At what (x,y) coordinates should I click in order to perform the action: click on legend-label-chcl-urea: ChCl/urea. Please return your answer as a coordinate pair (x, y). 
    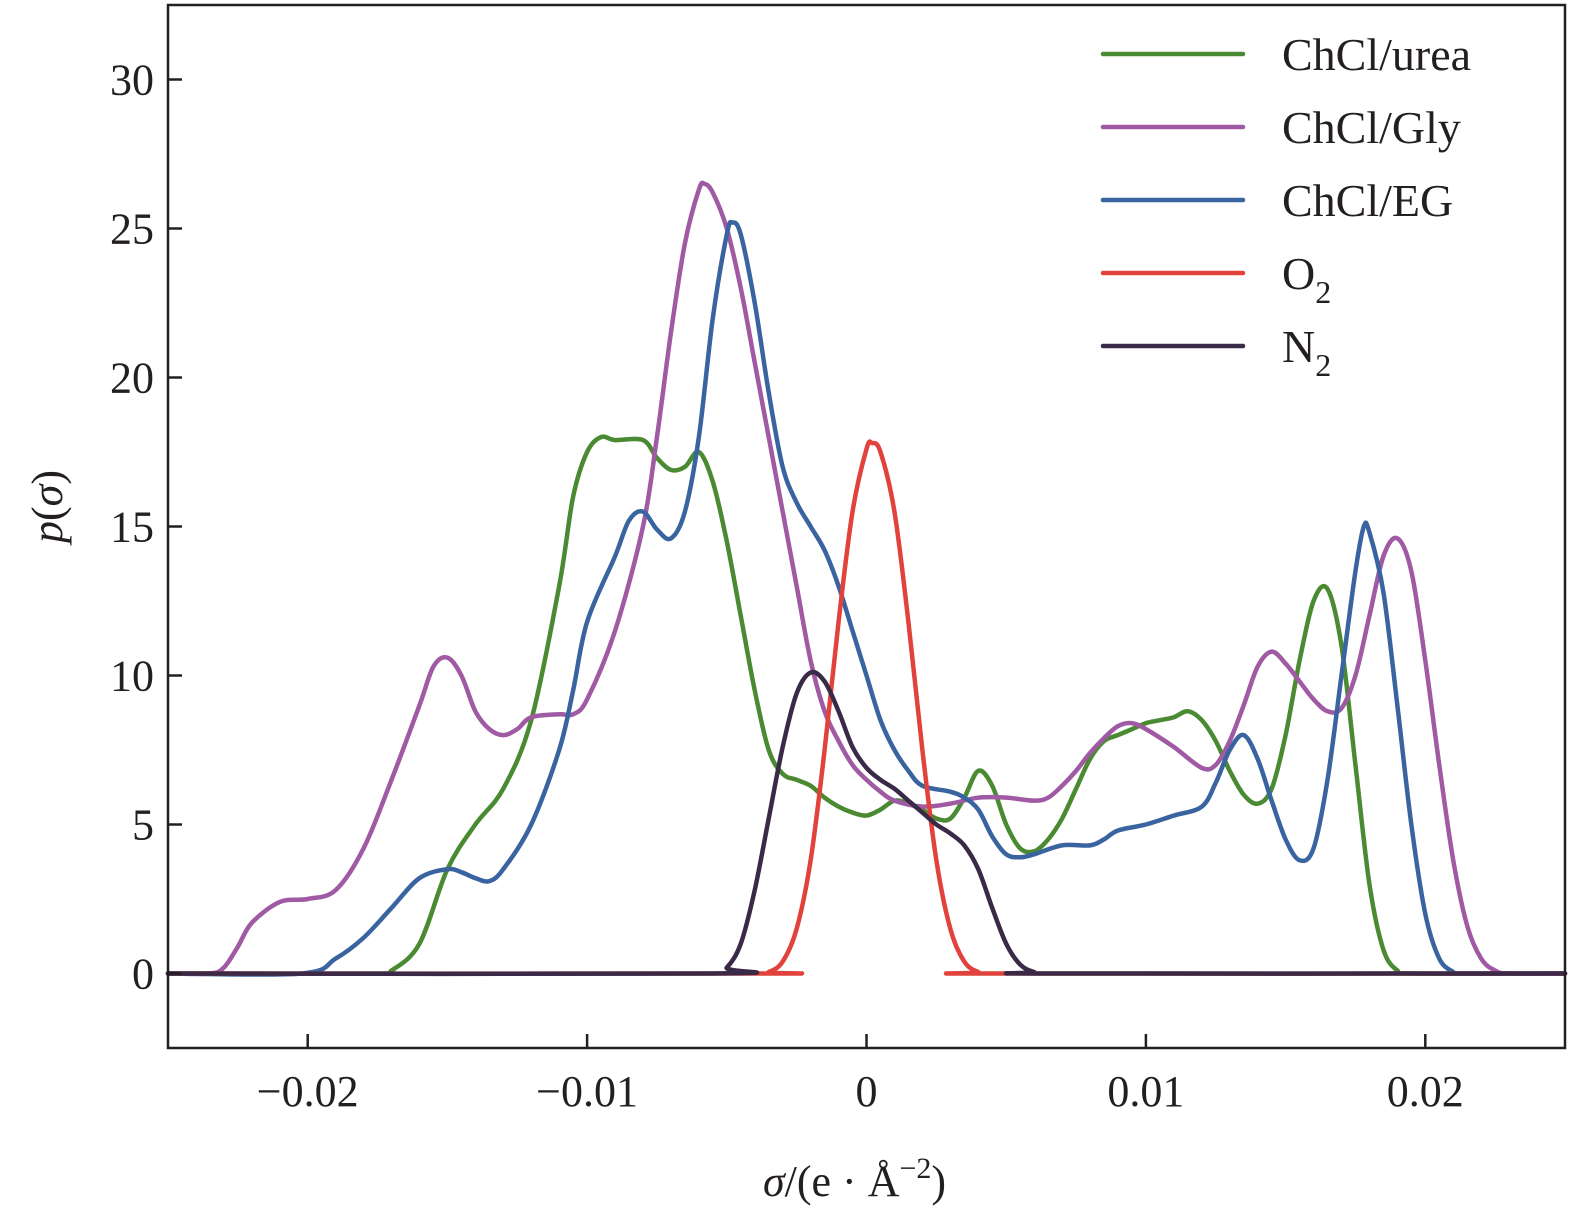
    Looking at the image, I should click on (1376, 54).